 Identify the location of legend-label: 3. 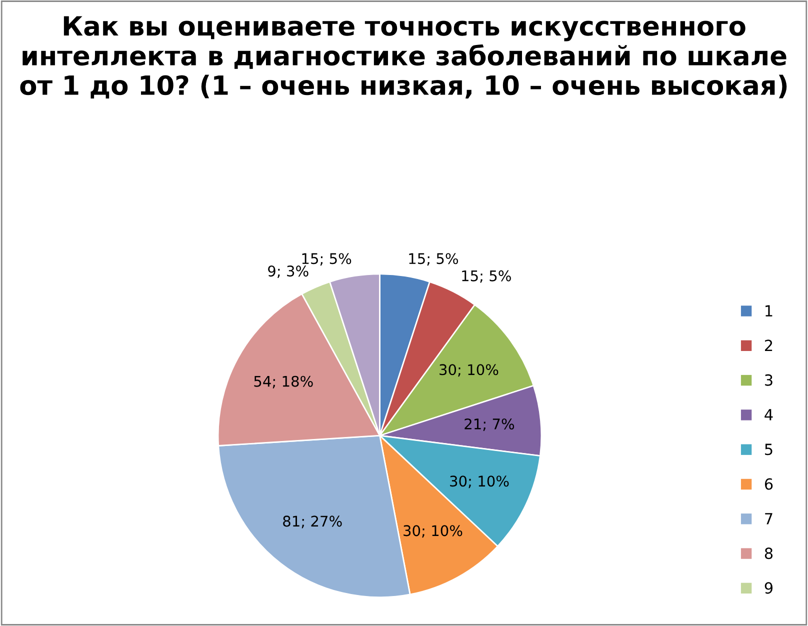
(768, 380).